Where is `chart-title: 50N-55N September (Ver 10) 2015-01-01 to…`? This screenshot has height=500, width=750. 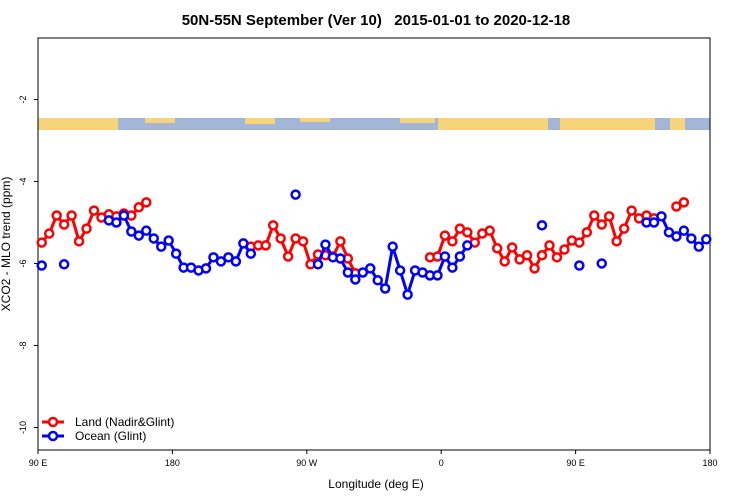 chart-title: 50N-55N September (Ver 10) 2015-01-01 to… is located at coordinates (376, 20).